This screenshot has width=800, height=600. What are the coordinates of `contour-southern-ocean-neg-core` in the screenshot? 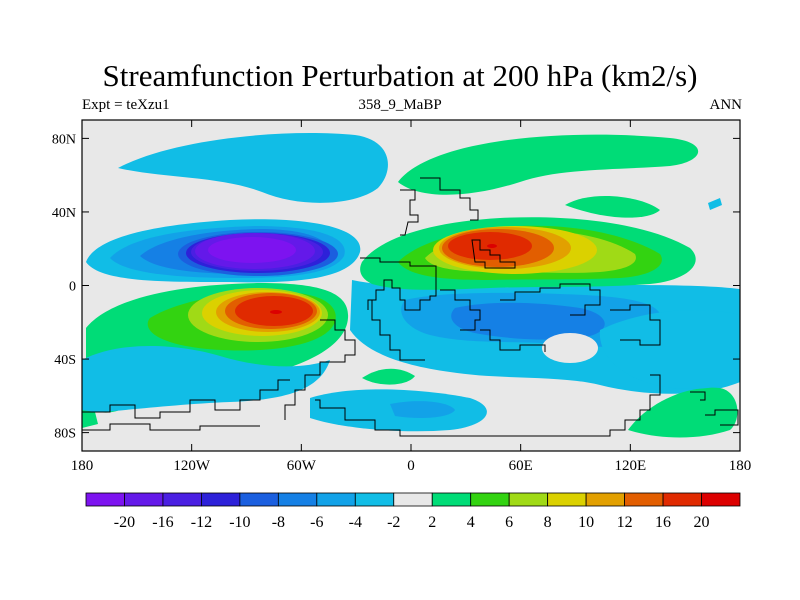 It's located at (422, 409).